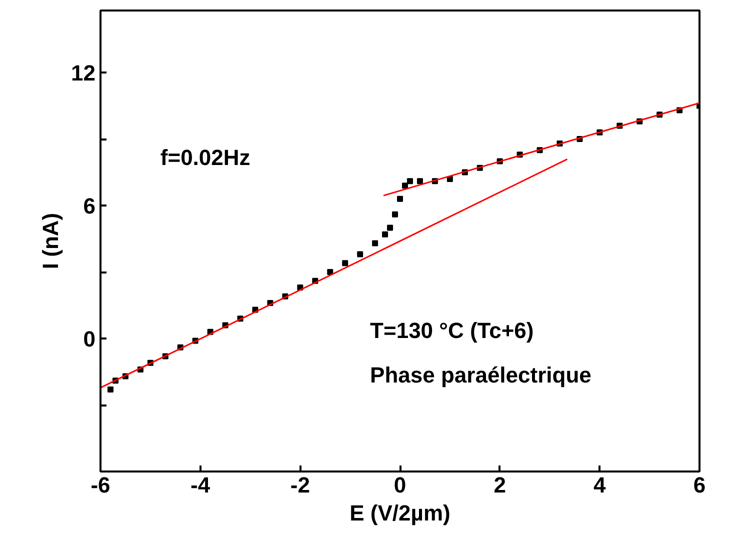 This screenshot has height=551, width=749. What do you see at coordinates (89, 339) in the screenshot?
I see `y-tick-label: 0` at bounding box center [89, 339].